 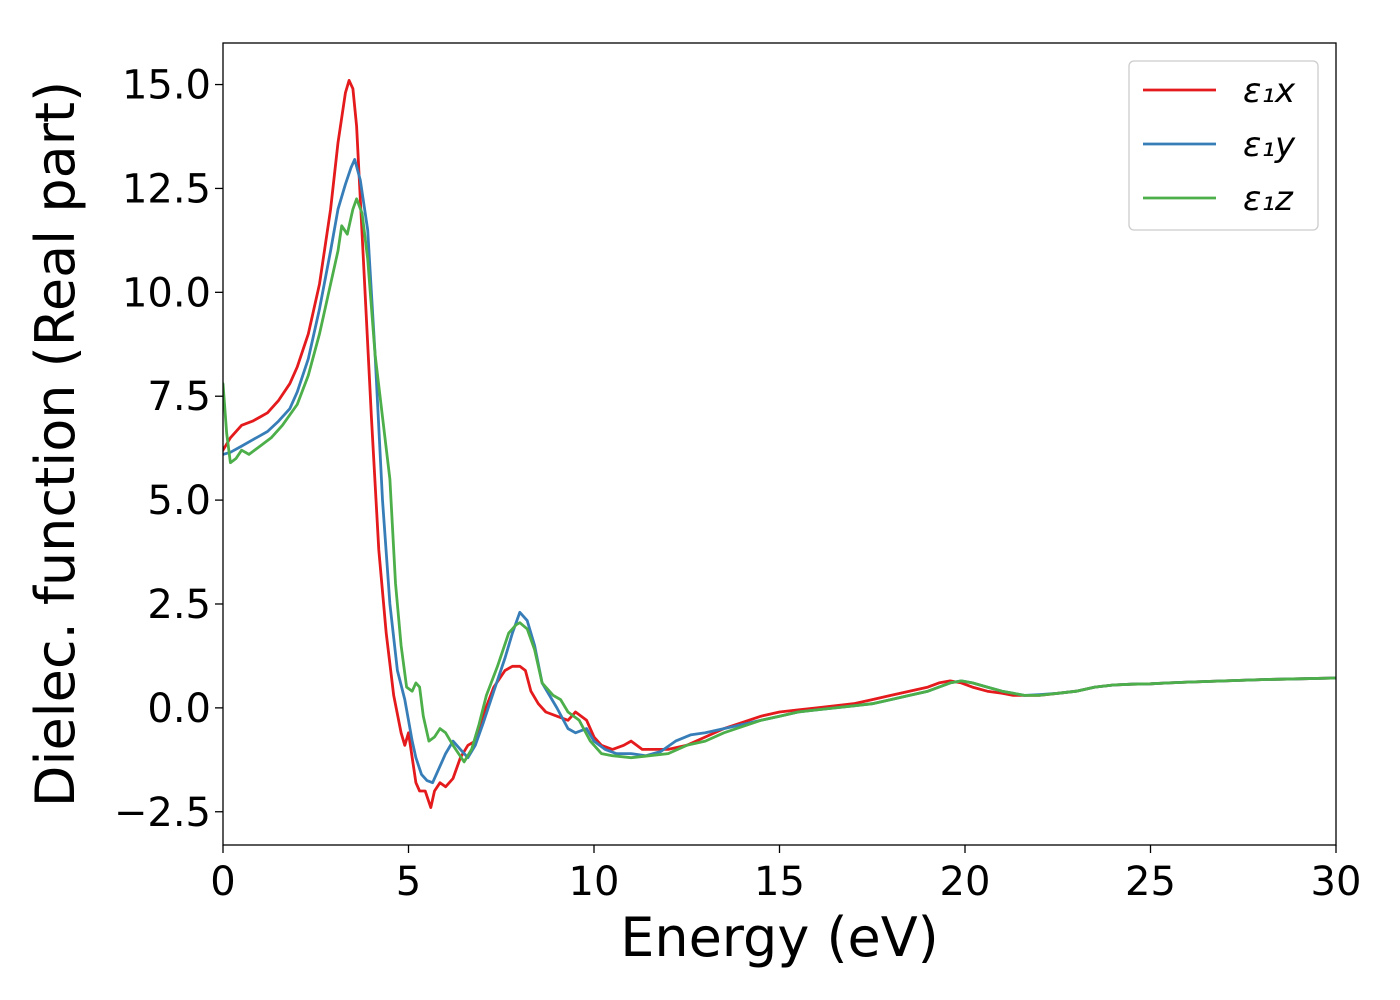 What do you see at coordinates (1269, 91) in the screenshot?
I see `legend-label: ε₁x` at bounding box center [1269, 91].